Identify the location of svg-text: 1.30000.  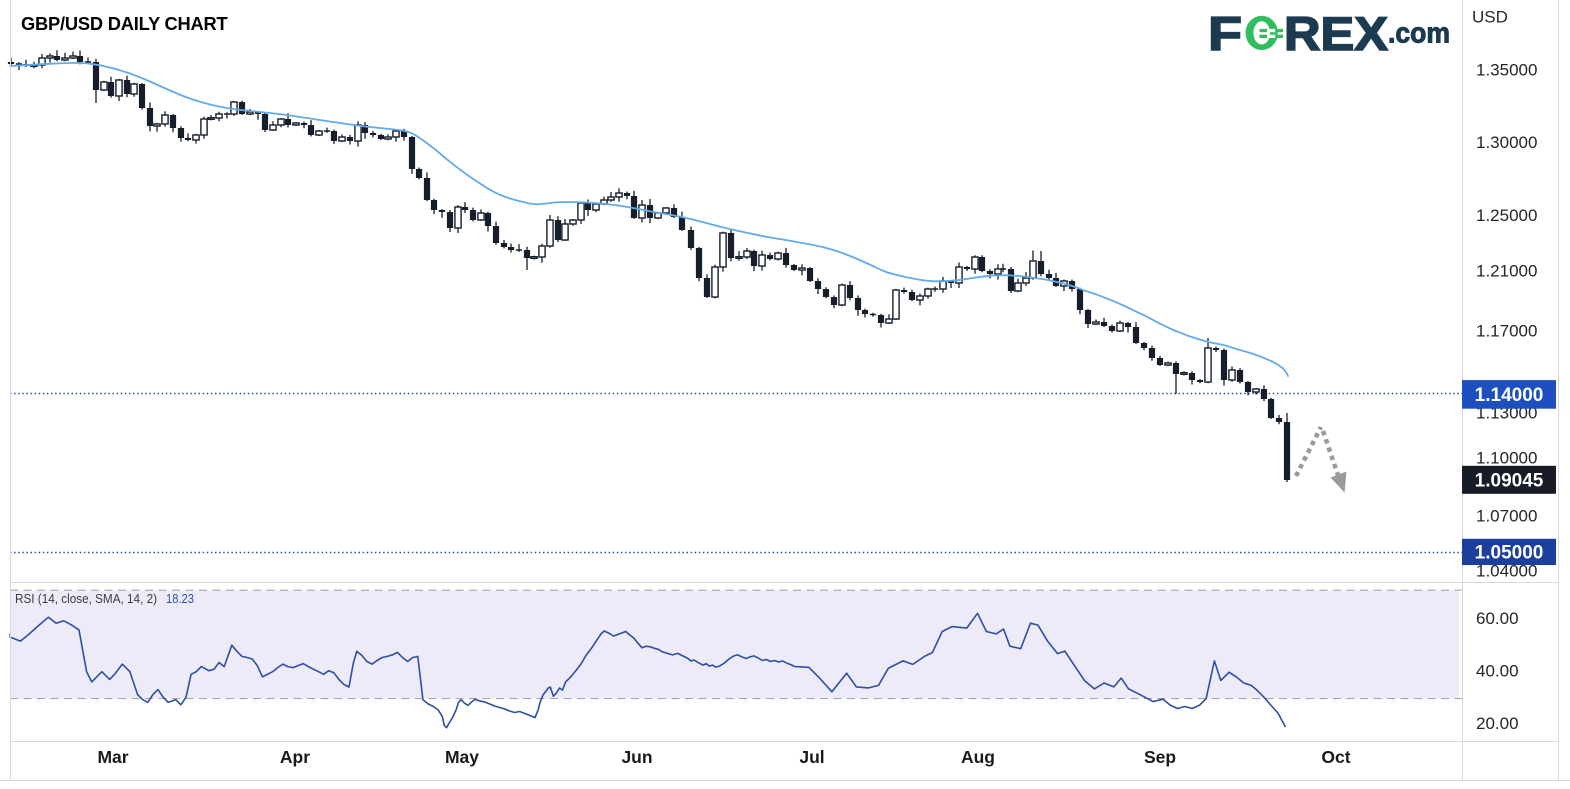
(1506, 142).